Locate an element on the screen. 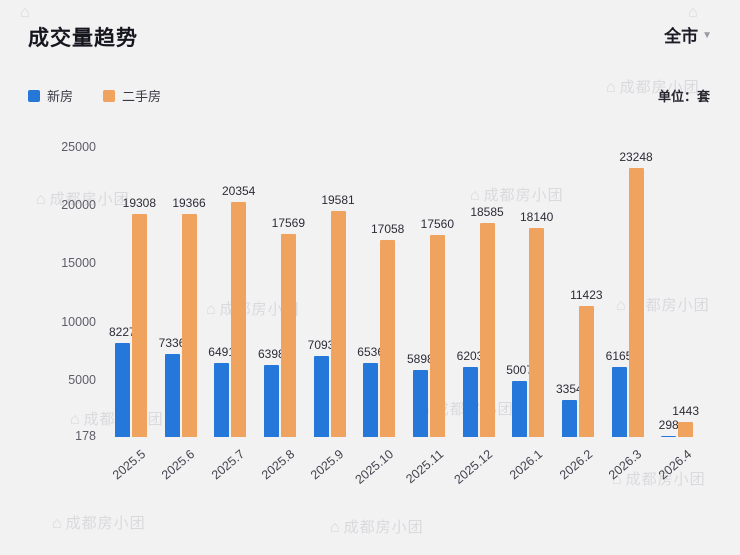 The height and width of the screenshot is (555, 740). bar-value-label: 19366 is located at coordinates (189, 202).